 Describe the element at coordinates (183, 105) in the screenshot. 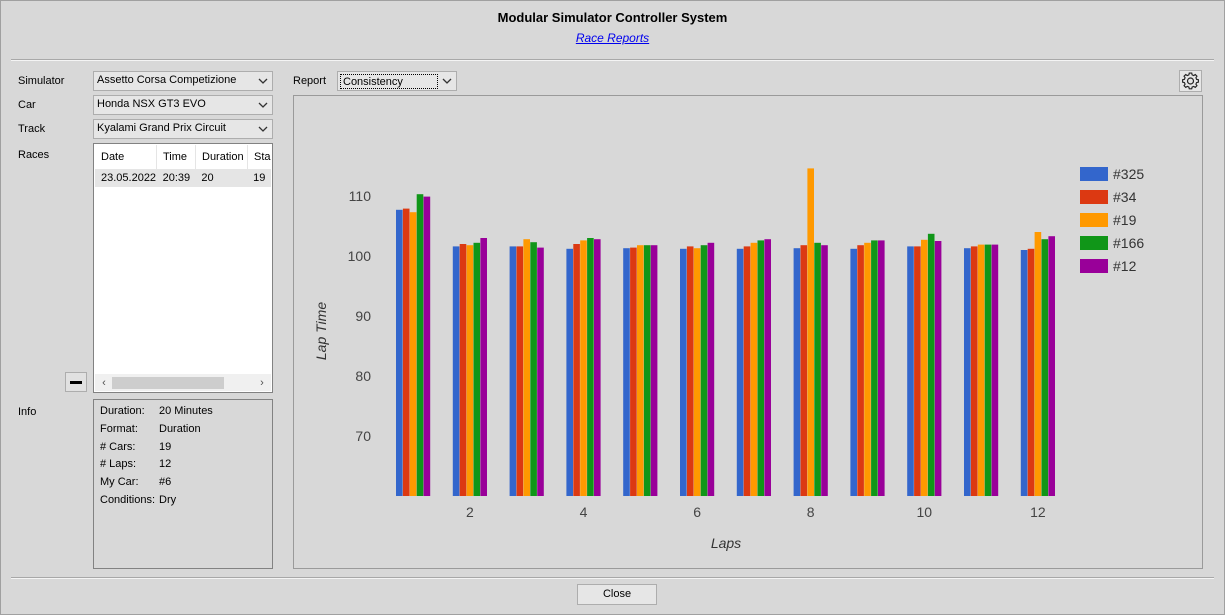

I see `car-dropdown: Honda NSX GT3 EVO` at that location.